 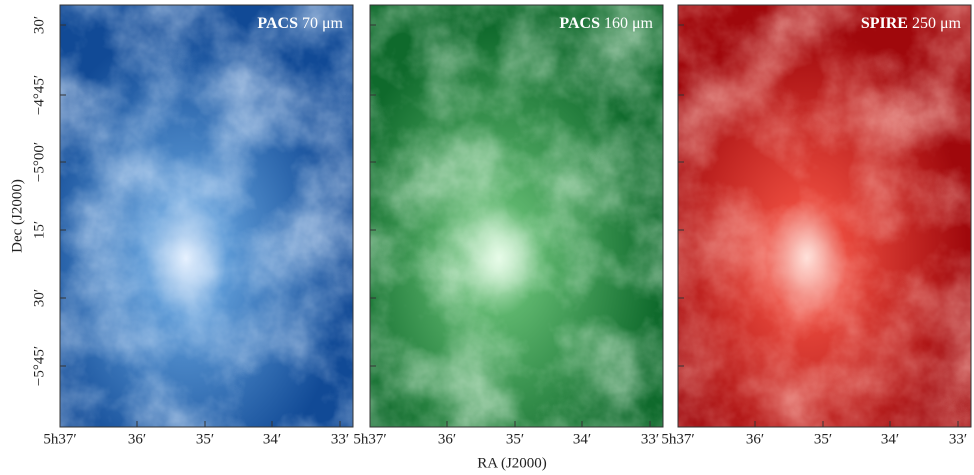 What do you see at coordinates (300, 23) in the screenshot?
I see `panel-title: PACS 70 μm` at bounding box center [300, 23].